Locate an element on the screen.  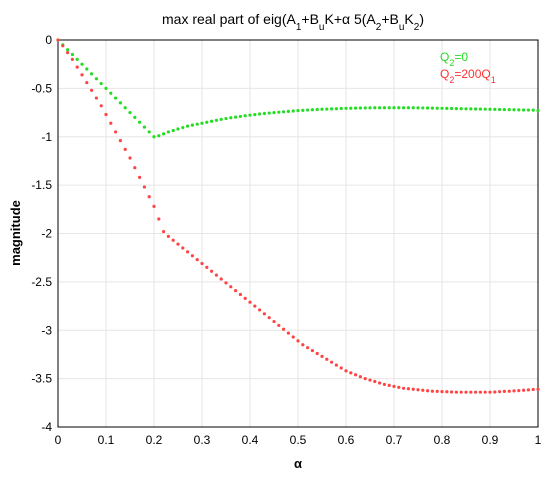
chart-title: max real part of eig(A1+BuK+α 5(A2+BuK2) is located at coordinates (293, 22).